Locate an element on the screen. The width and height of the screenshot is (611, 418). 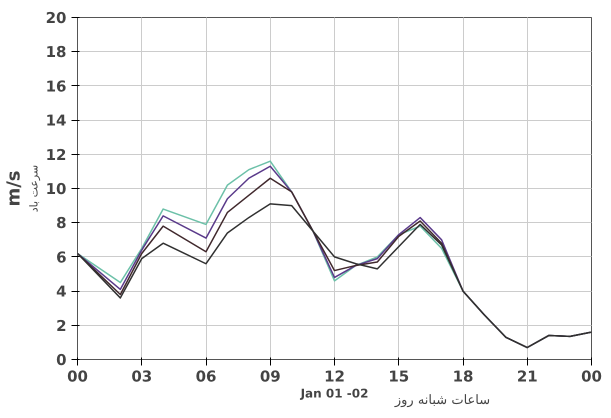
y-tick-label: 10 is located at coordinates (56, 189).